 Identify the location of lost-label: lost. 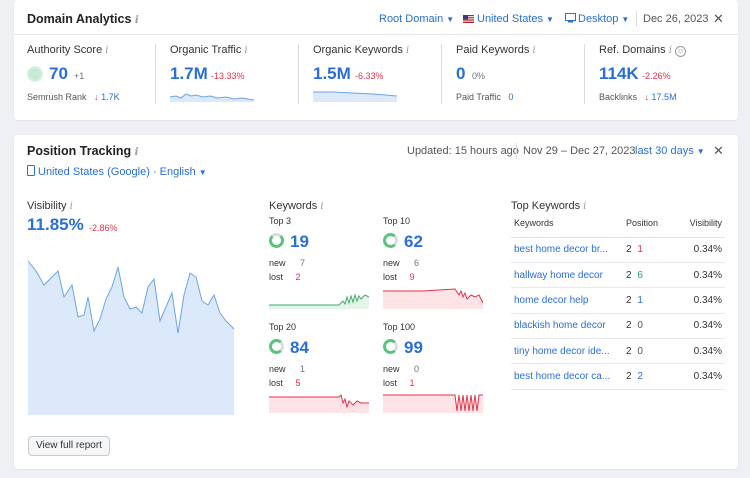
(276, 383).